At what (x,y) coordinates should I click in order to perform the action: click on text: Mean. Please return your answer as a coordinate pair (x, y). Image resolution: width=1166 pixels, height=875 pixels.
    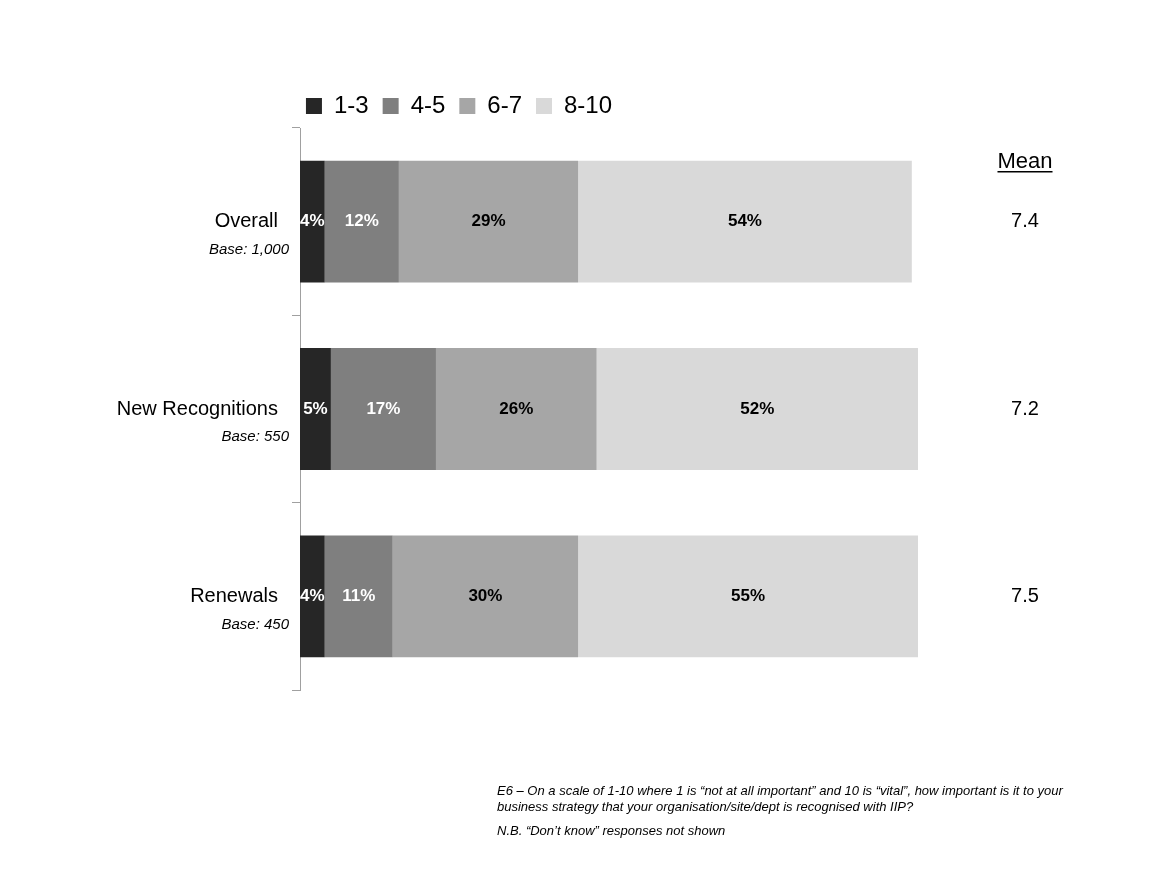
    Looking at the image, I should click on (1025, 160).